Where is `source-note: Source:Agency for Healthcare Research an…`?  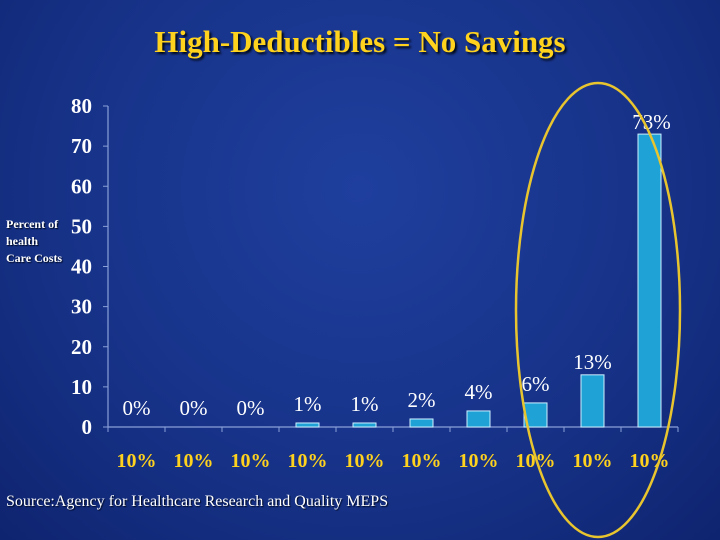
source-note: Source:Agency for Healthcare Research an… is located at coordinates (197, 501).